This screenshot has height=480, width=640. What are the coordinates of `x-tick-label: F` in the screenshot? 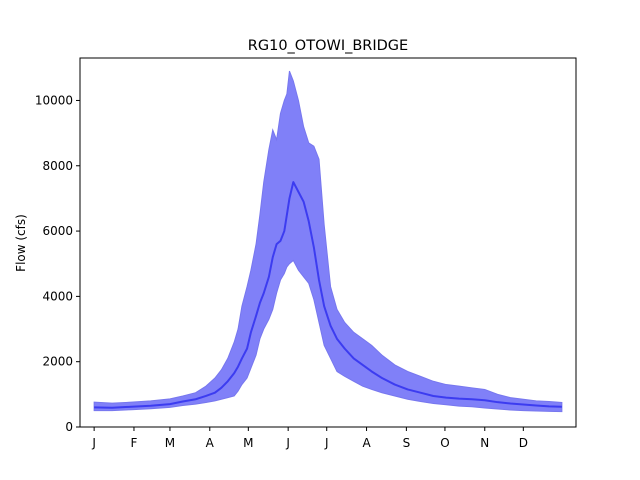 It's located at (134, 443).